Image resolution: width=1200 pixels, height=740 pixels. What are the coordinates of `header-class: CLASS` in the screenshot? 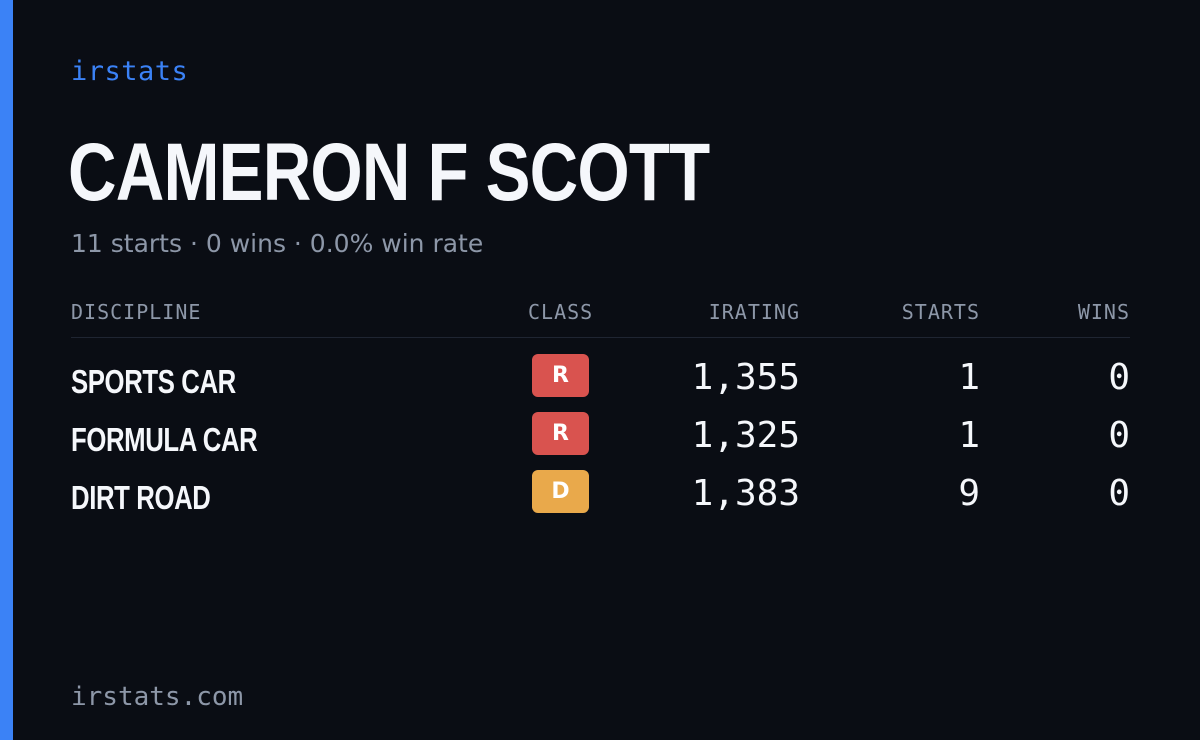 It's located at (561, 312).